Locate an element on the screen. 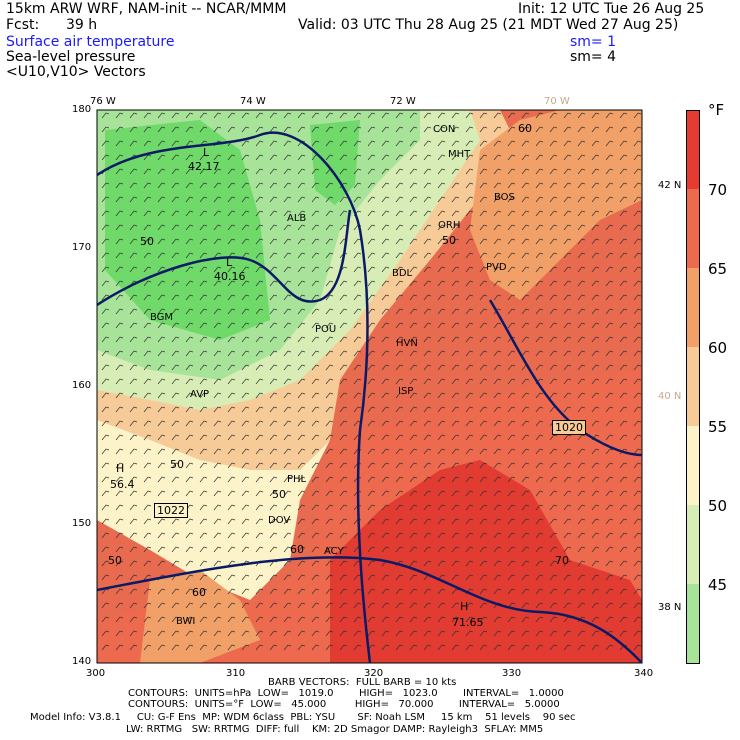 The height and width of the screenshot is (740, 740). pressure-contour-label: 1022 is located at coordinates (171, 510).